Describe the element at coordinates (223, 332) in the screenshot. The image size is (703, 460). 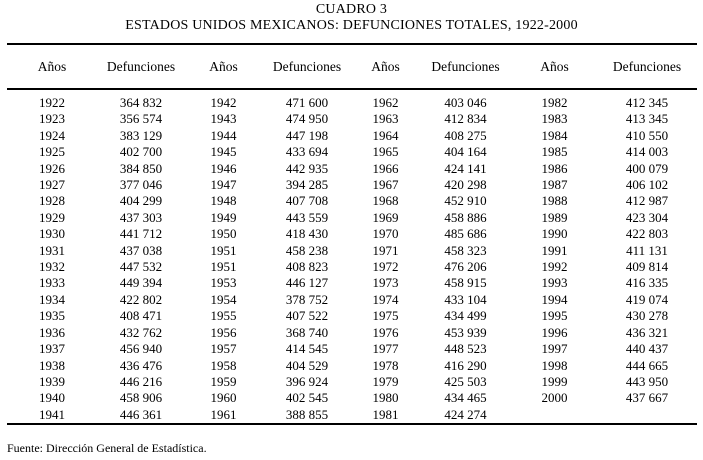
I see `year-cell: 1956` at that location.